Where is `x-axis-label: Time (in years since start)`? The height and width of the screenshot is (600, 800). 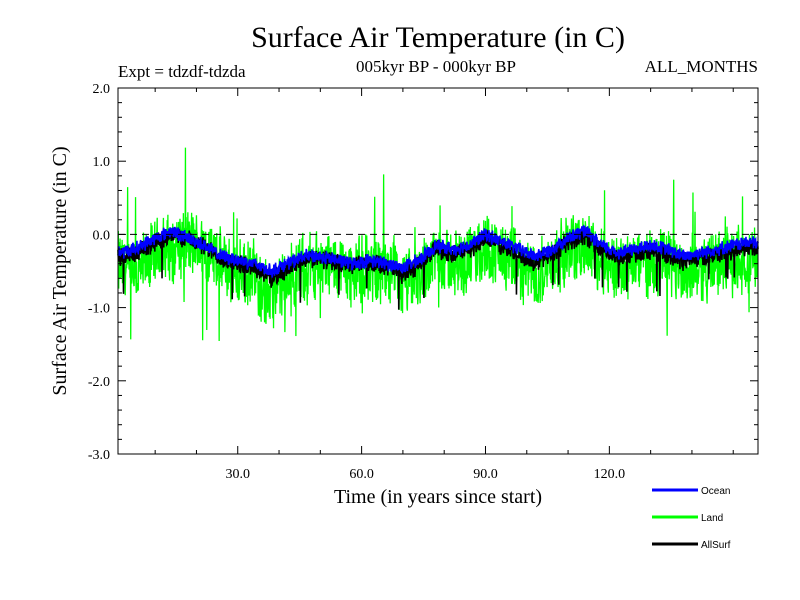 x-axis-label: Time (in years since start) is located at coordinates (438, 497).